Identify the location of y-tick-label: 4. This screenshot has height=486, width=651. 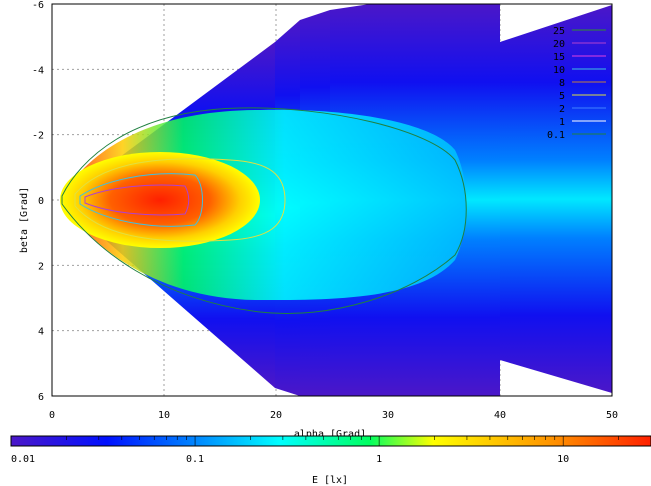
(41, 332).